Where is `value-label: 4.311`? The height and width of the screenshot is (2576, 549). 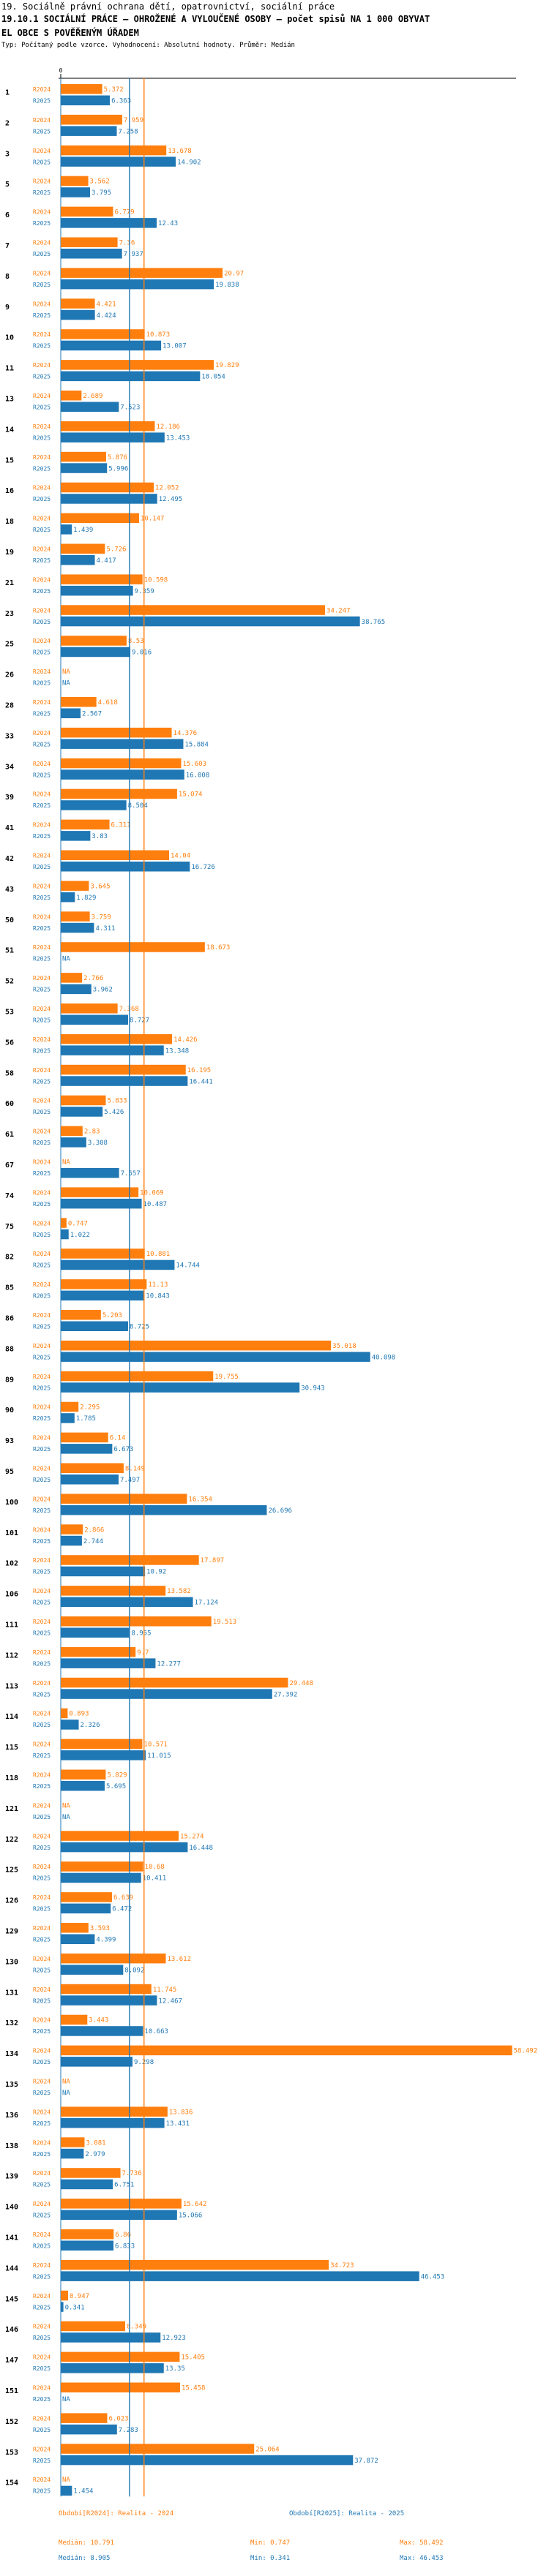 value-label: 4.311 is located at coordinates (105, 929).